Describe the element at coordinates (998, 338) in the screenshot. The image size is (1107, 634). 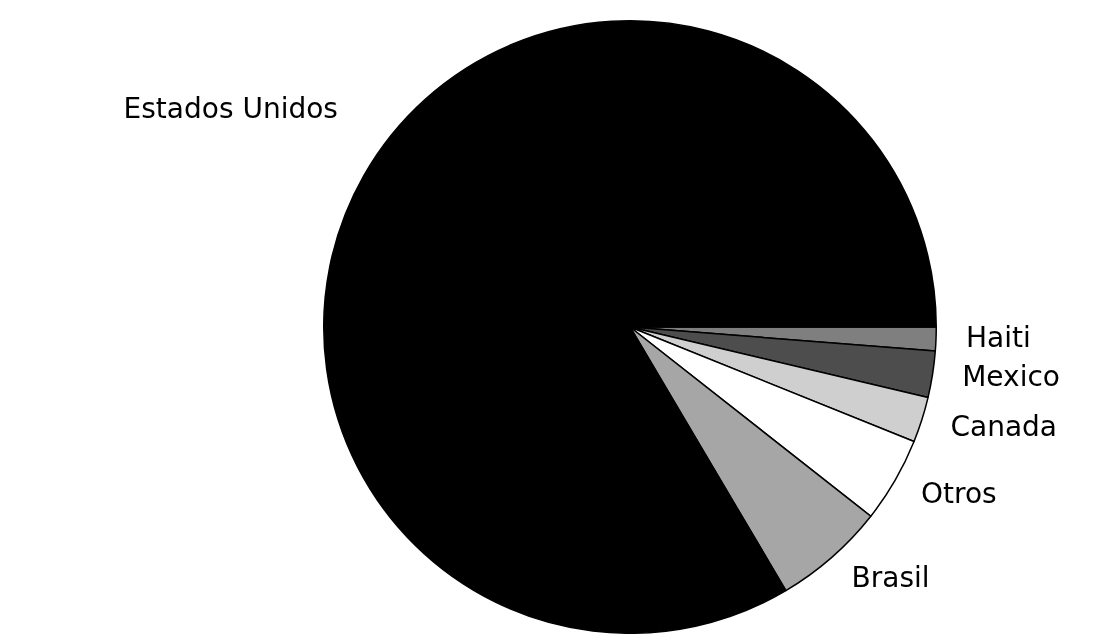
I see `slice-label: Haiti` at that location.